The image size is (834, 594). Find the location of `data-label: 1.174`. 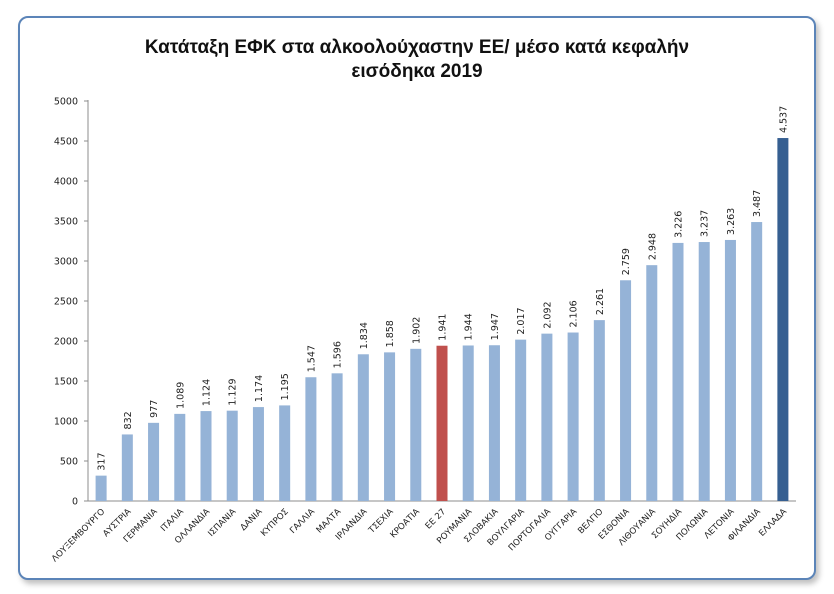

data-label: 1.174 is located at coordinates (259, 388).